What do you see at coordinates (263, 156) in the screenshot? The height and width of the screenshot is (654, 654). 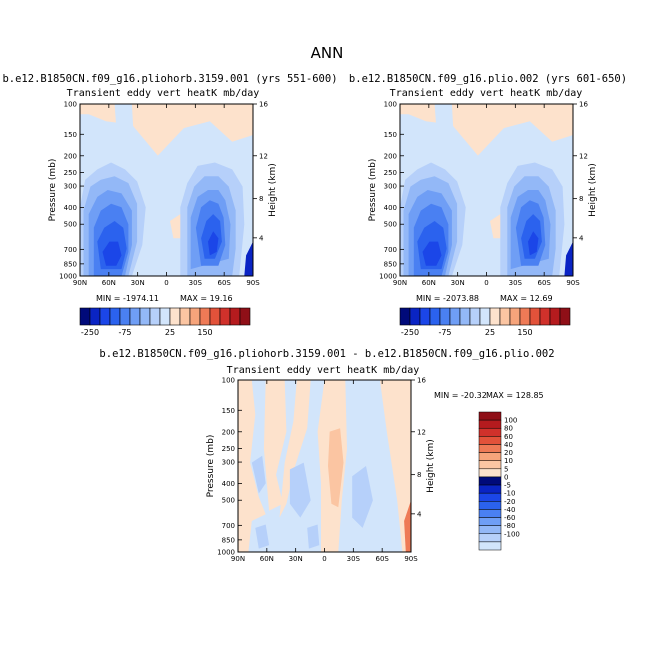 I see `y2-tick-label: 12` at bounding box center [263, 156].